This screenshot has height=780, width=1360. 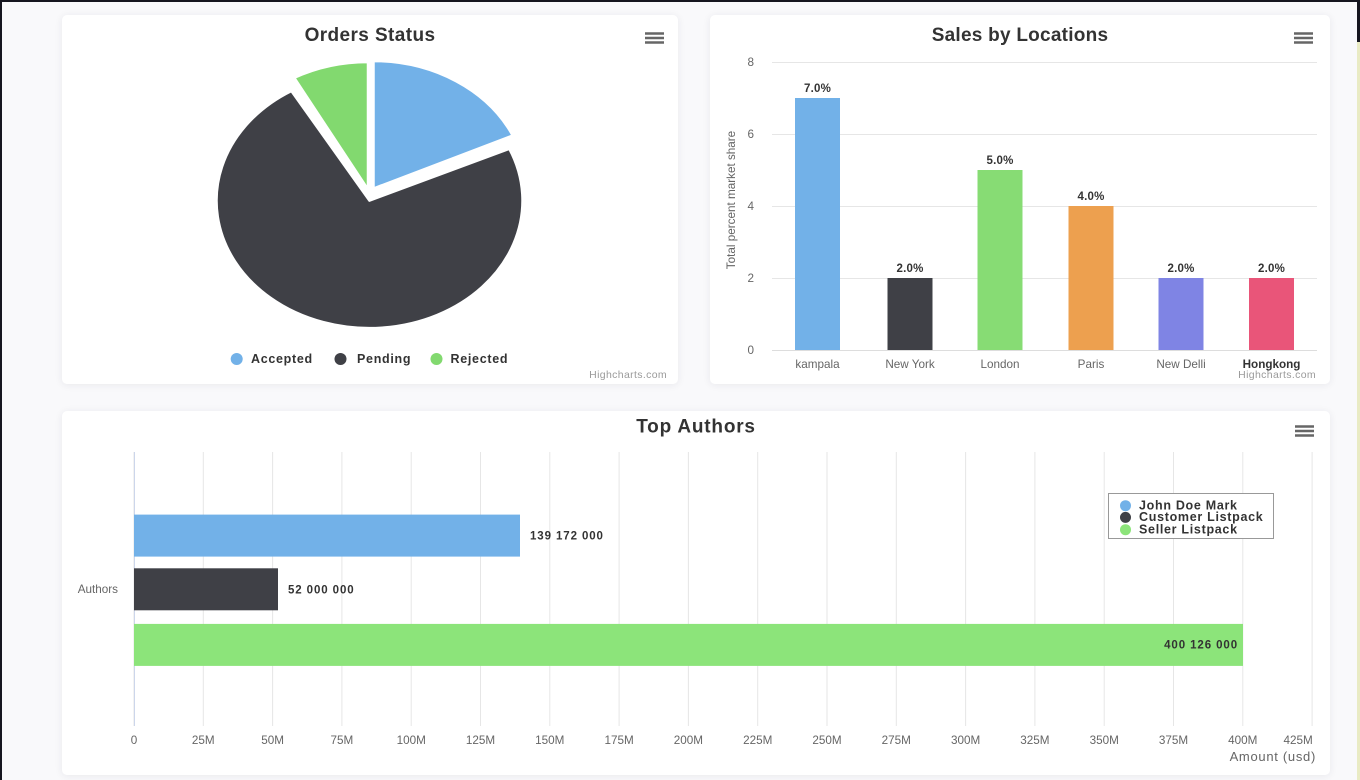 I want to click on svg-text: London, so click(x=999, y=364).